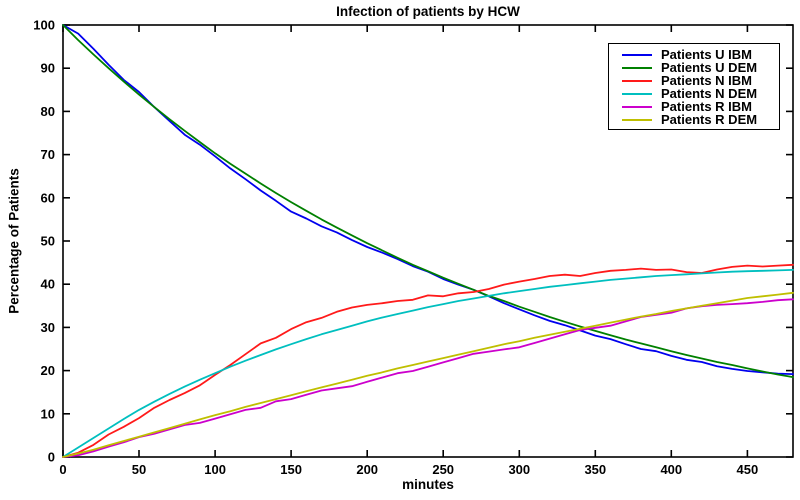 This screenshot has height=500, width=800. I want to click on chart-title: Infection of patients by HCW, so click(428, 11).